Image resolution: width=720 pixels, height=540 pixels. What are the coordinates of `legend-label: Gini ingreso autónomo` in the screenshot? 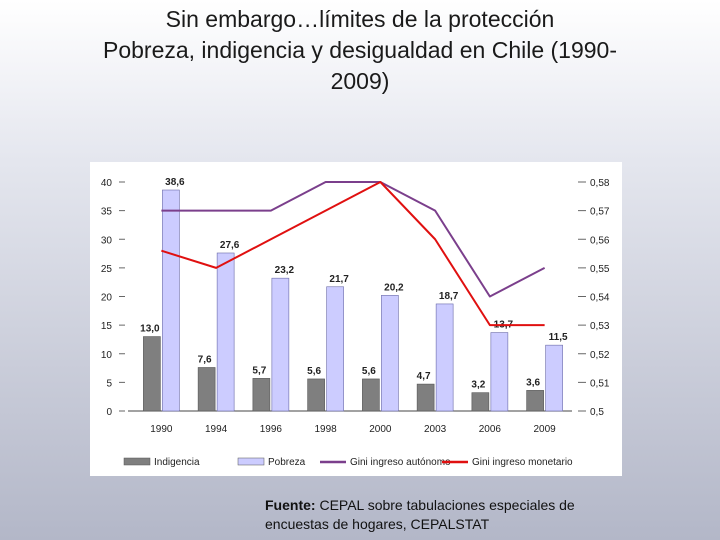 It's located at (400, 462).